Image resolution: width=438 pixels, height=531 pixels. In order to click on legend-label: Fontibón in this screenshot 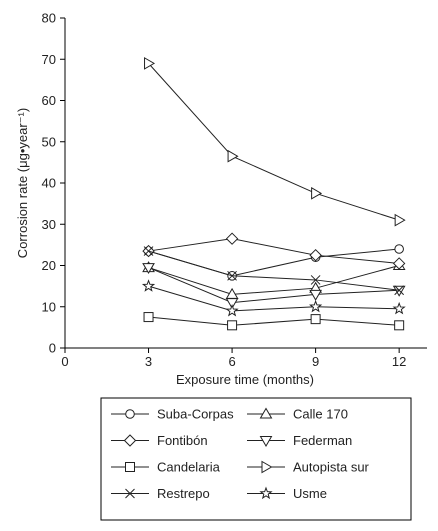, I will do `click(182, 440)`.